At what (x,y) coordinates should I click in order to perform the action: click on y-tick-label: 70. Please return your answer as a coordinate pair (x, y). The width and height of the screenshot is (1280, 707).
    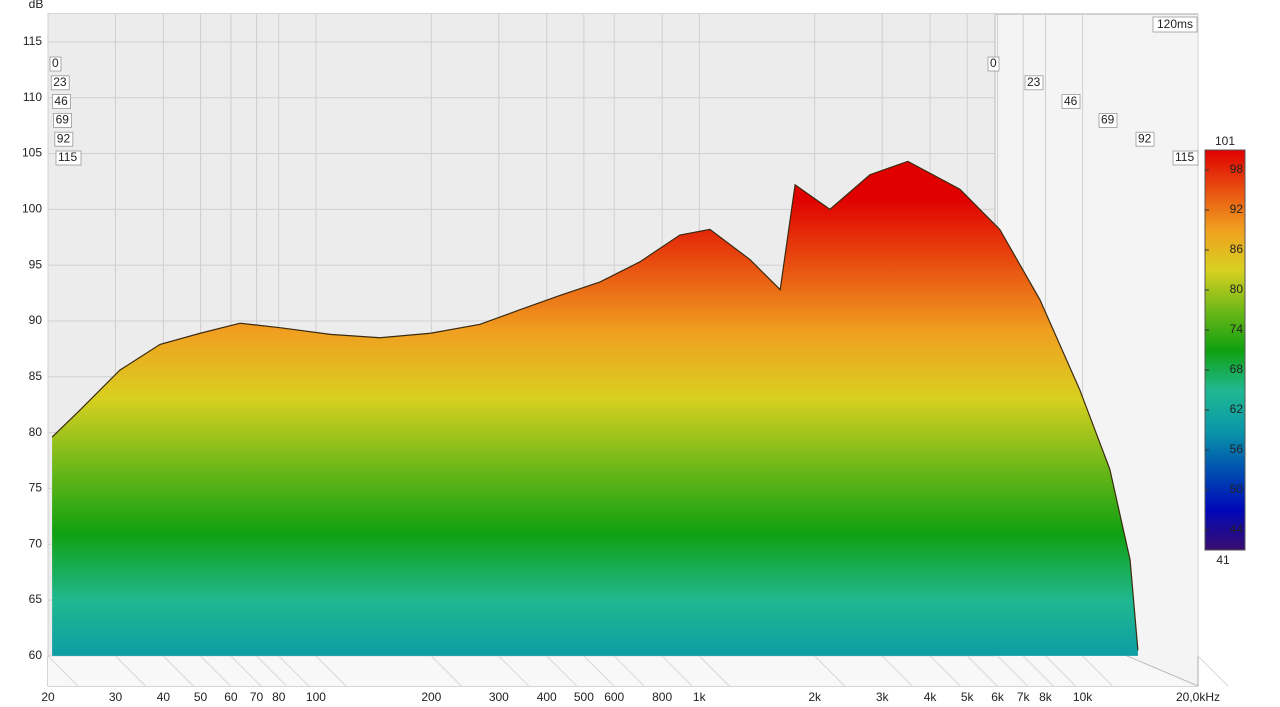
    Looking at the image, I should click on (36, 543).